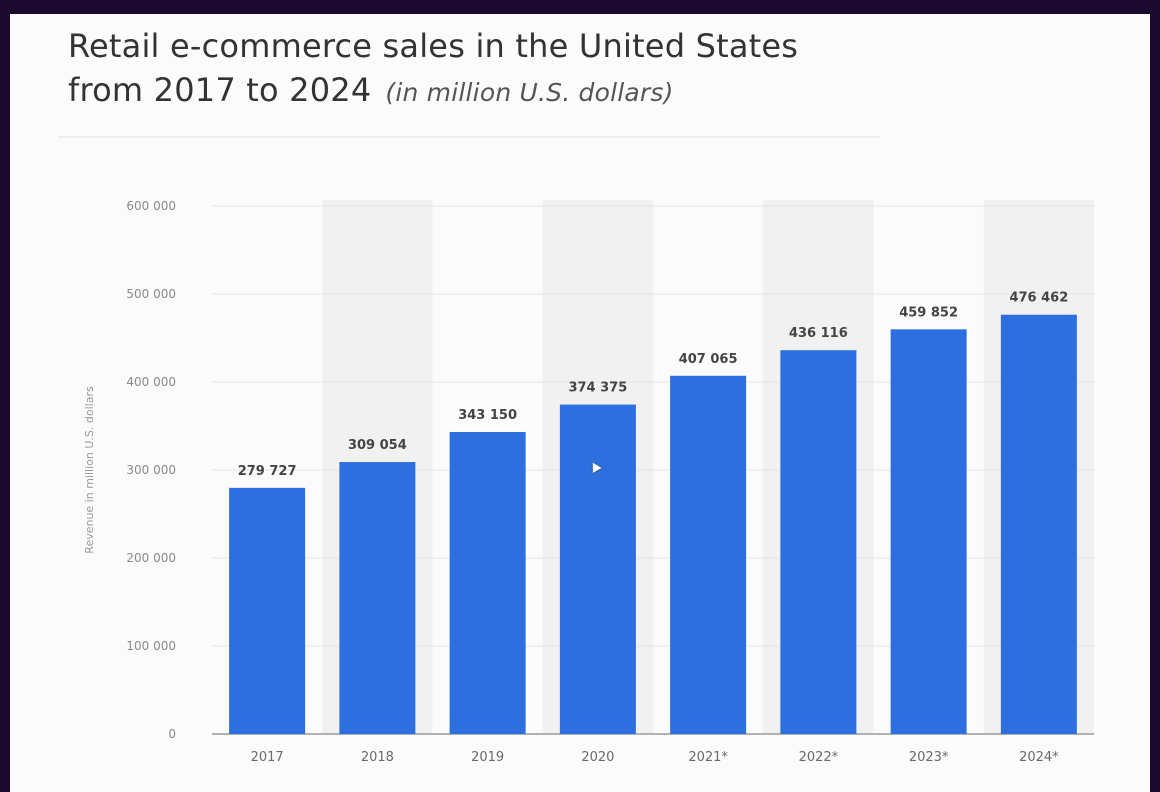 This screenshot has width=1160, height=792. What do you see at coordinates (708, 757) in the screenshot?
I see `x-tick-label: 2021*` at bounding box center [708, 757].